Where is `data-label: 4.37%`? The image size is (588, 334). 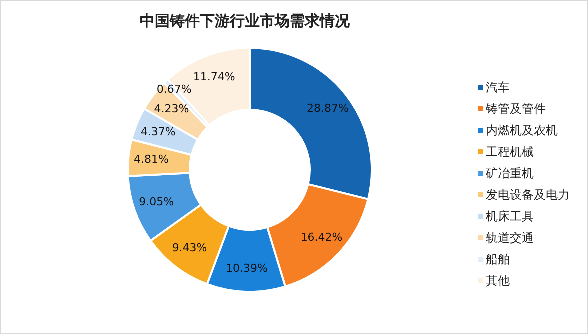
data-label: 4.37% is located at coordinates (158, 132).